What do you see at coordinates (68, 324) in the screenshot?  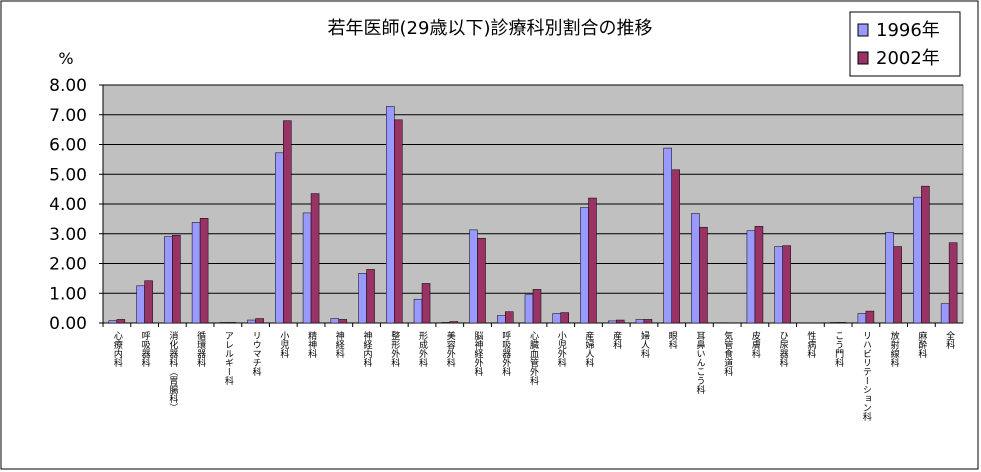 I see `y-tick-label: 0.00` at bounding box center [68, 324].